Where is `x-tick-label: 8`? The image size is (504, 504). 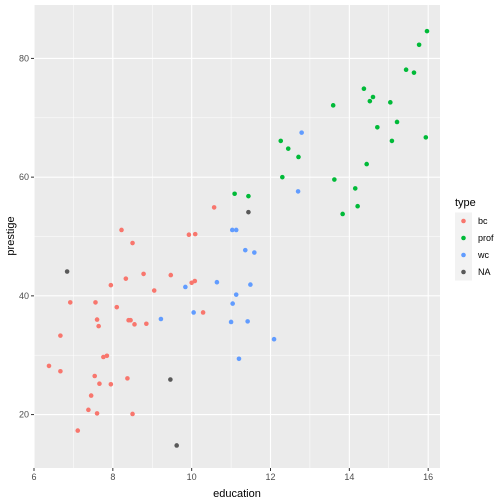 x-tick-label: 8 is located at coordinates (112, 477).